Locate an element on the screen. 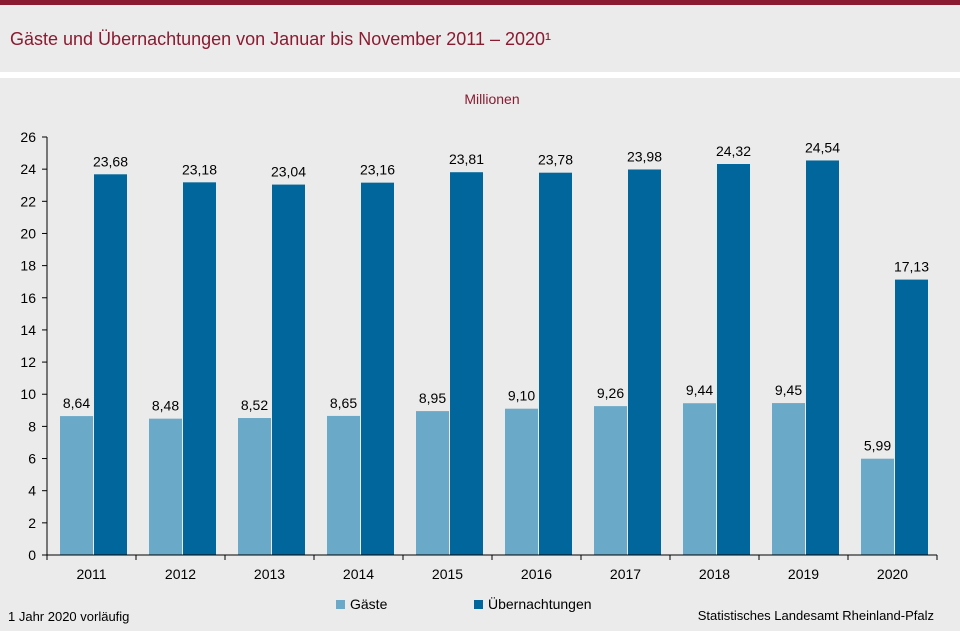 This screenshot has height=631, width=960. data-label: 9,45 is located at coordinates (788, 390).